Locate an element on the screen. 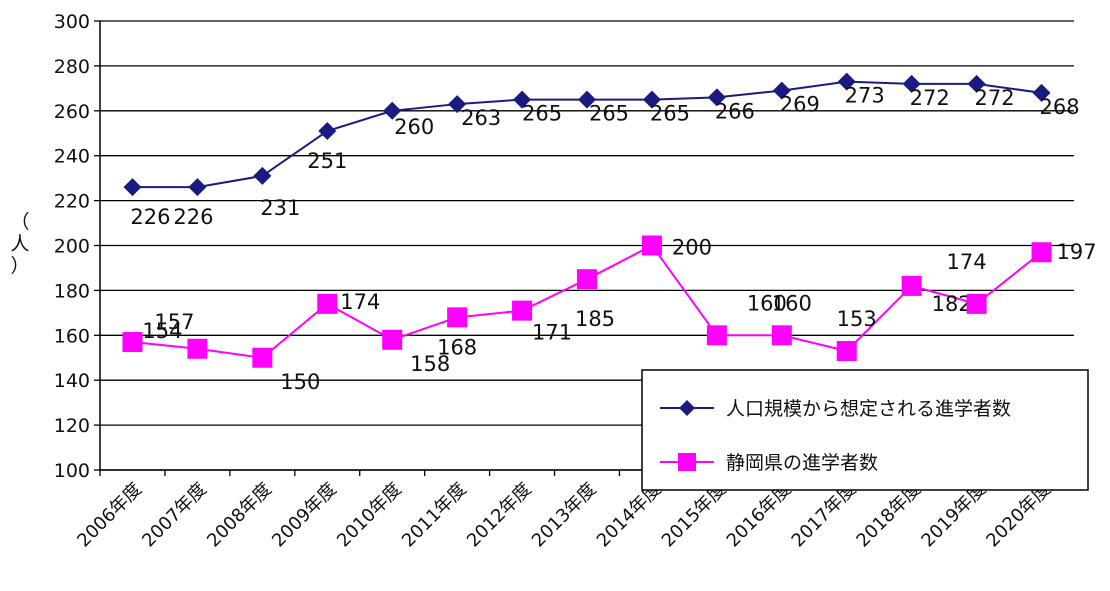 Image resolution: width=1110 pixels, height=591 pixels. data-label: 197 is located at coordinates (1076, 252).